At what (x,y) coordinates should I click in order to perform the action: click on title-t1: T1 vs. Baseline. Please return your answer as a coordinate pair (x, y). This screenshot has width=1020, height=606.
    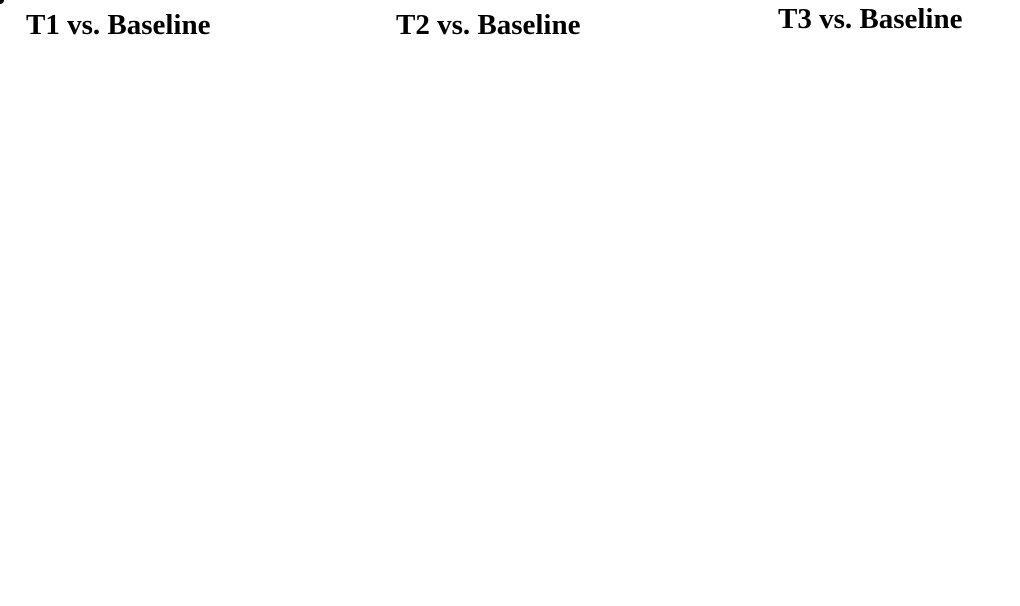
    Looking at the image, I should click on (118, 25).